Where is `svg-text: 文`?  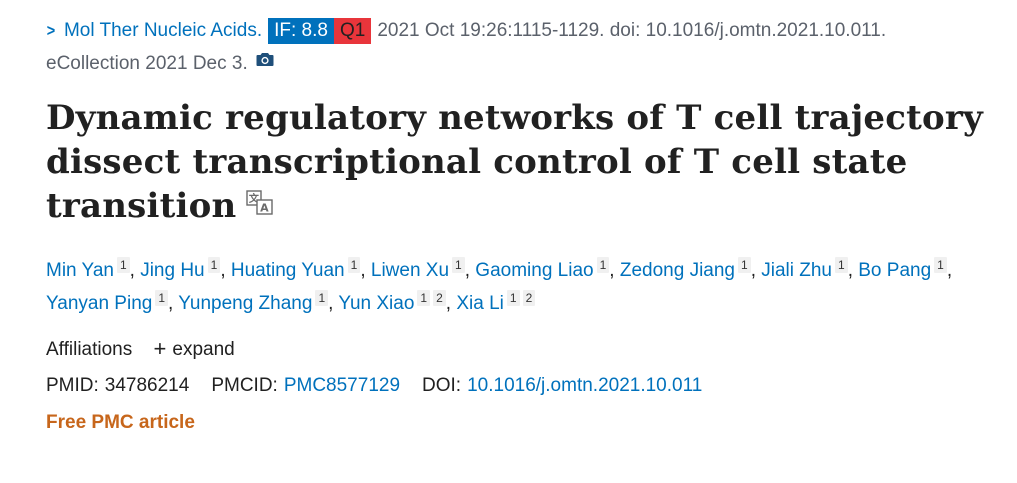
svg-text: 文 is located at coordinates (254, 198).